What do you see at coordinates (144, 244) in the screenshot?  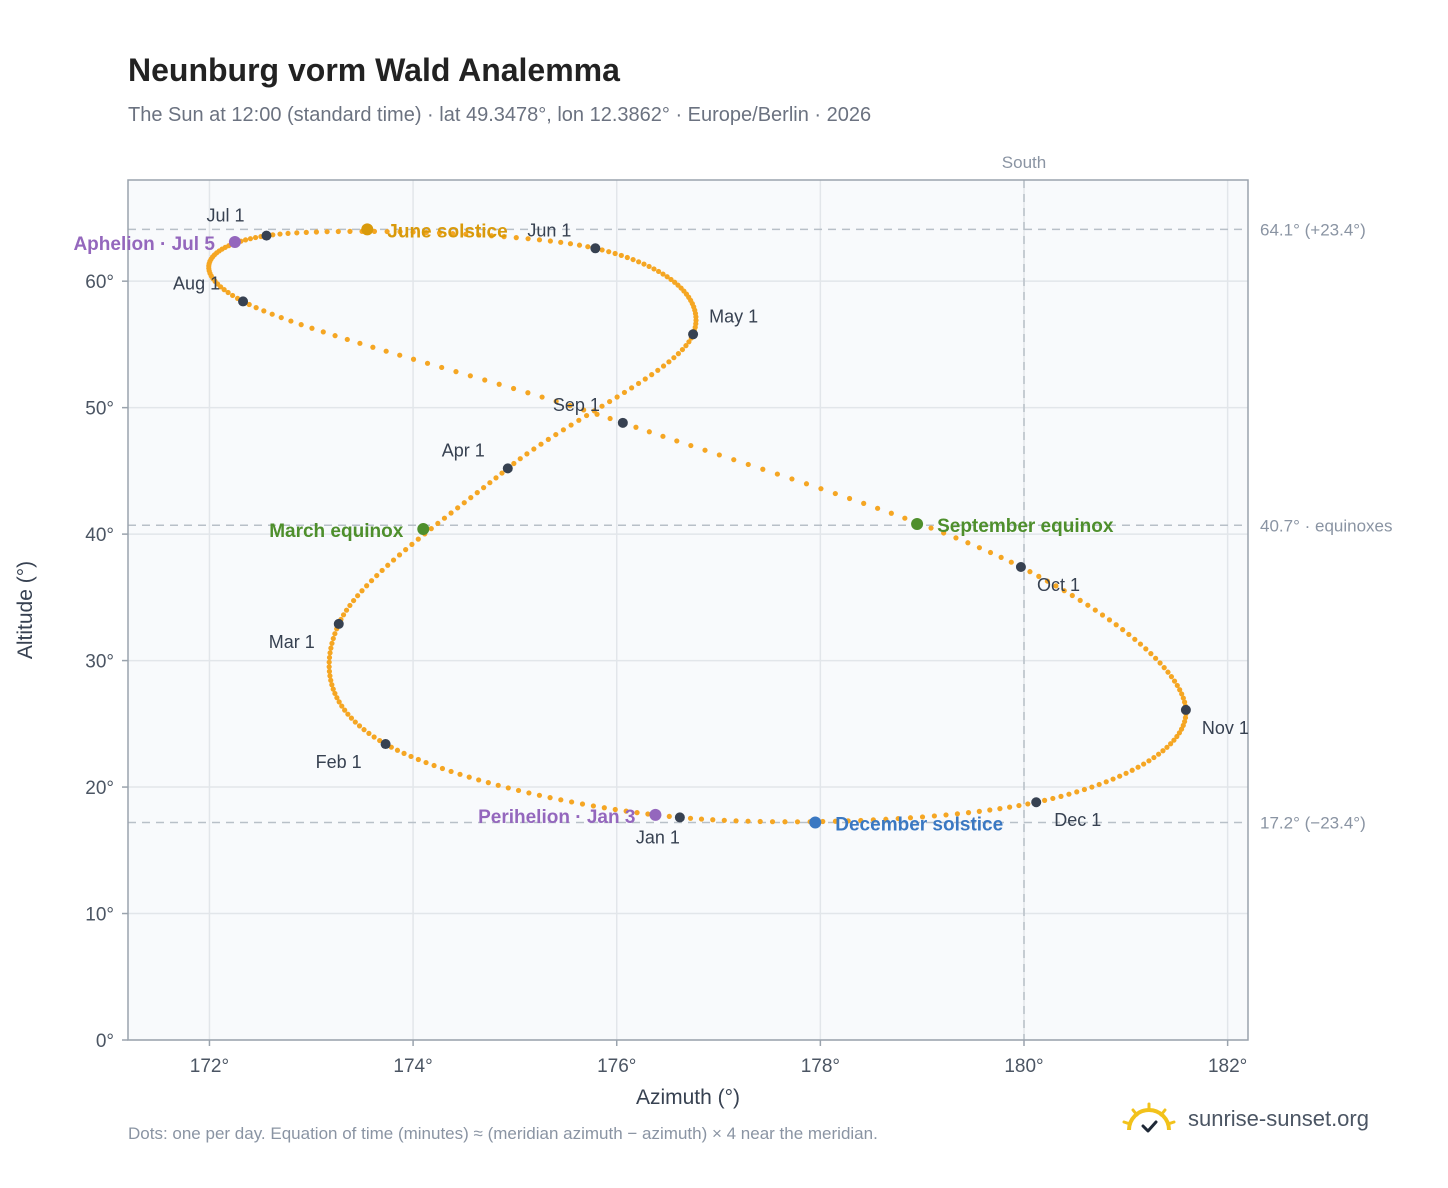 I see `event-label: Aphelion · Jul 5` at bounding box center [144, 244].